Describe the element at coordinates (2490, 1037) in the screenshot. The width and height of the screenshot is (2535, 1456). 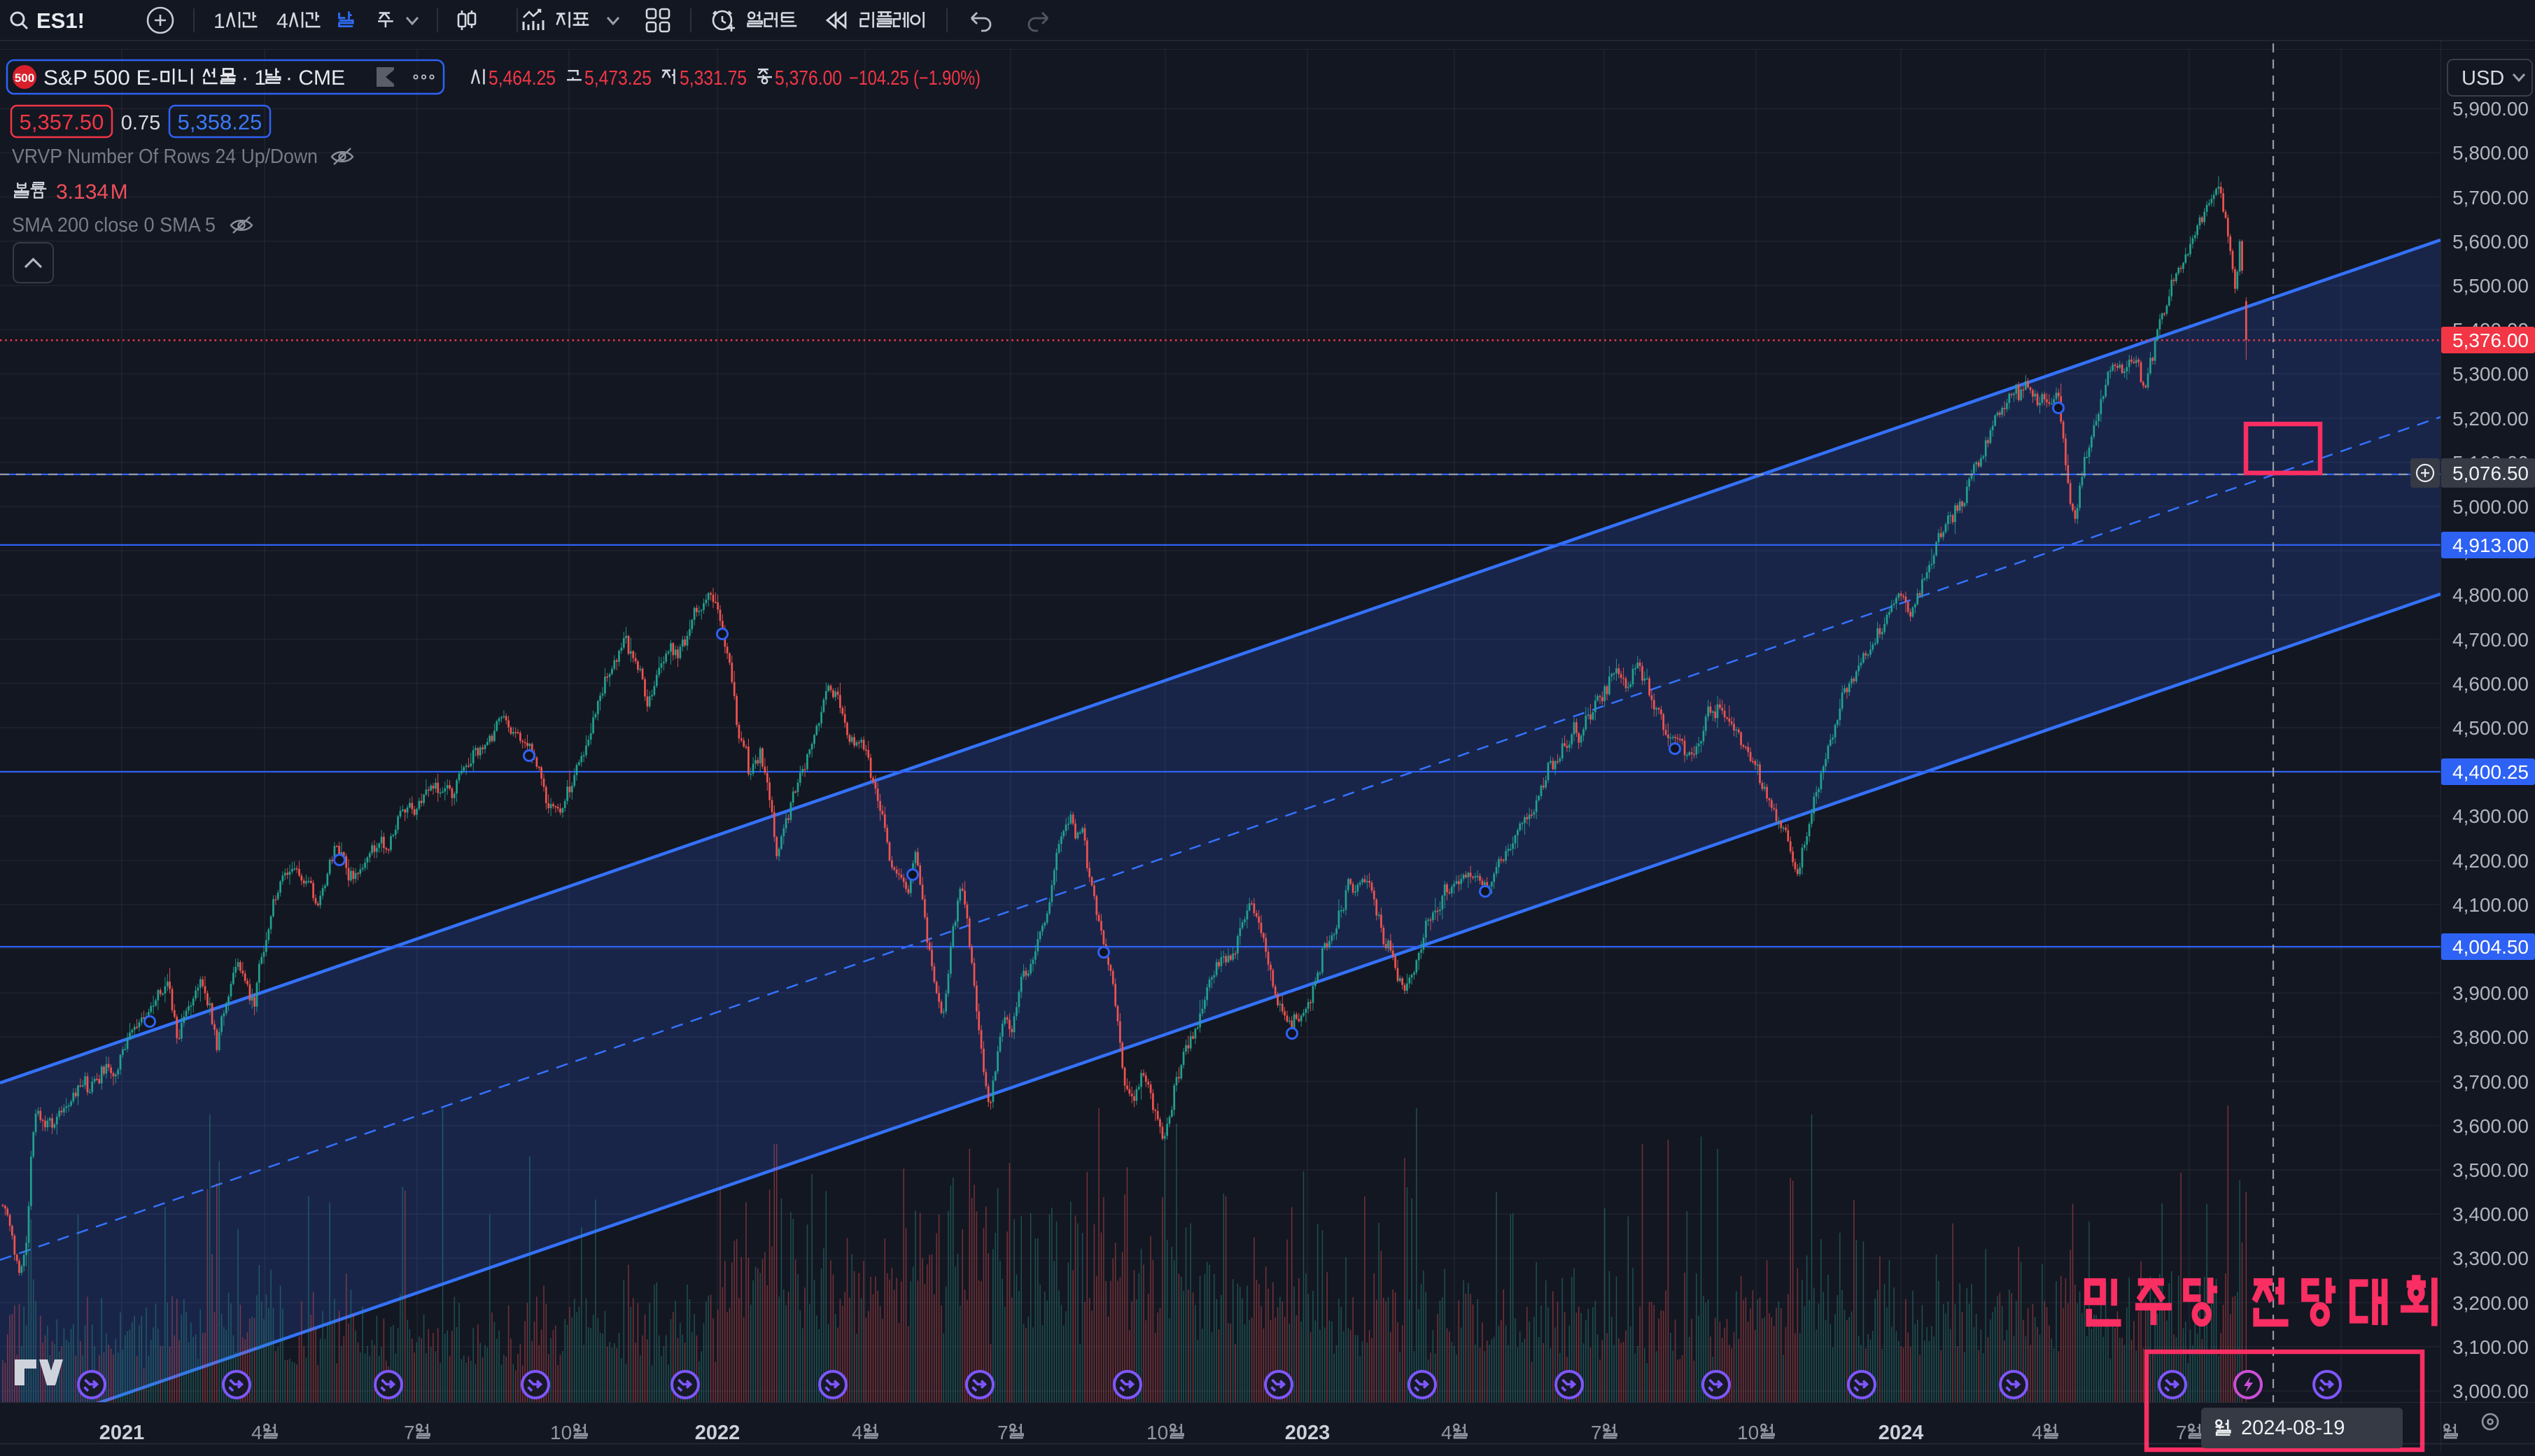
I see `svg-text: 3,800.00` at that location.